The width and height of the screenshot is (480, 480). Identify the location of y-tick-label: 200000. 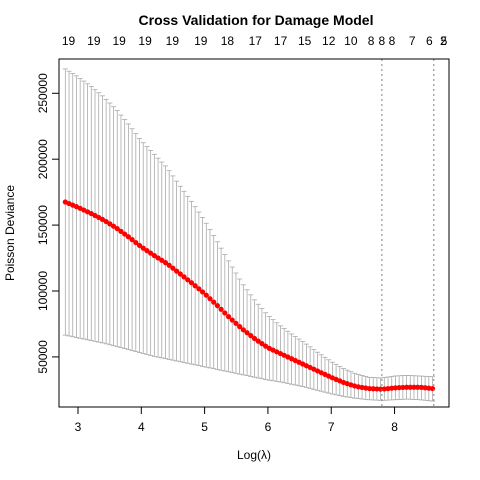
(43, 159).